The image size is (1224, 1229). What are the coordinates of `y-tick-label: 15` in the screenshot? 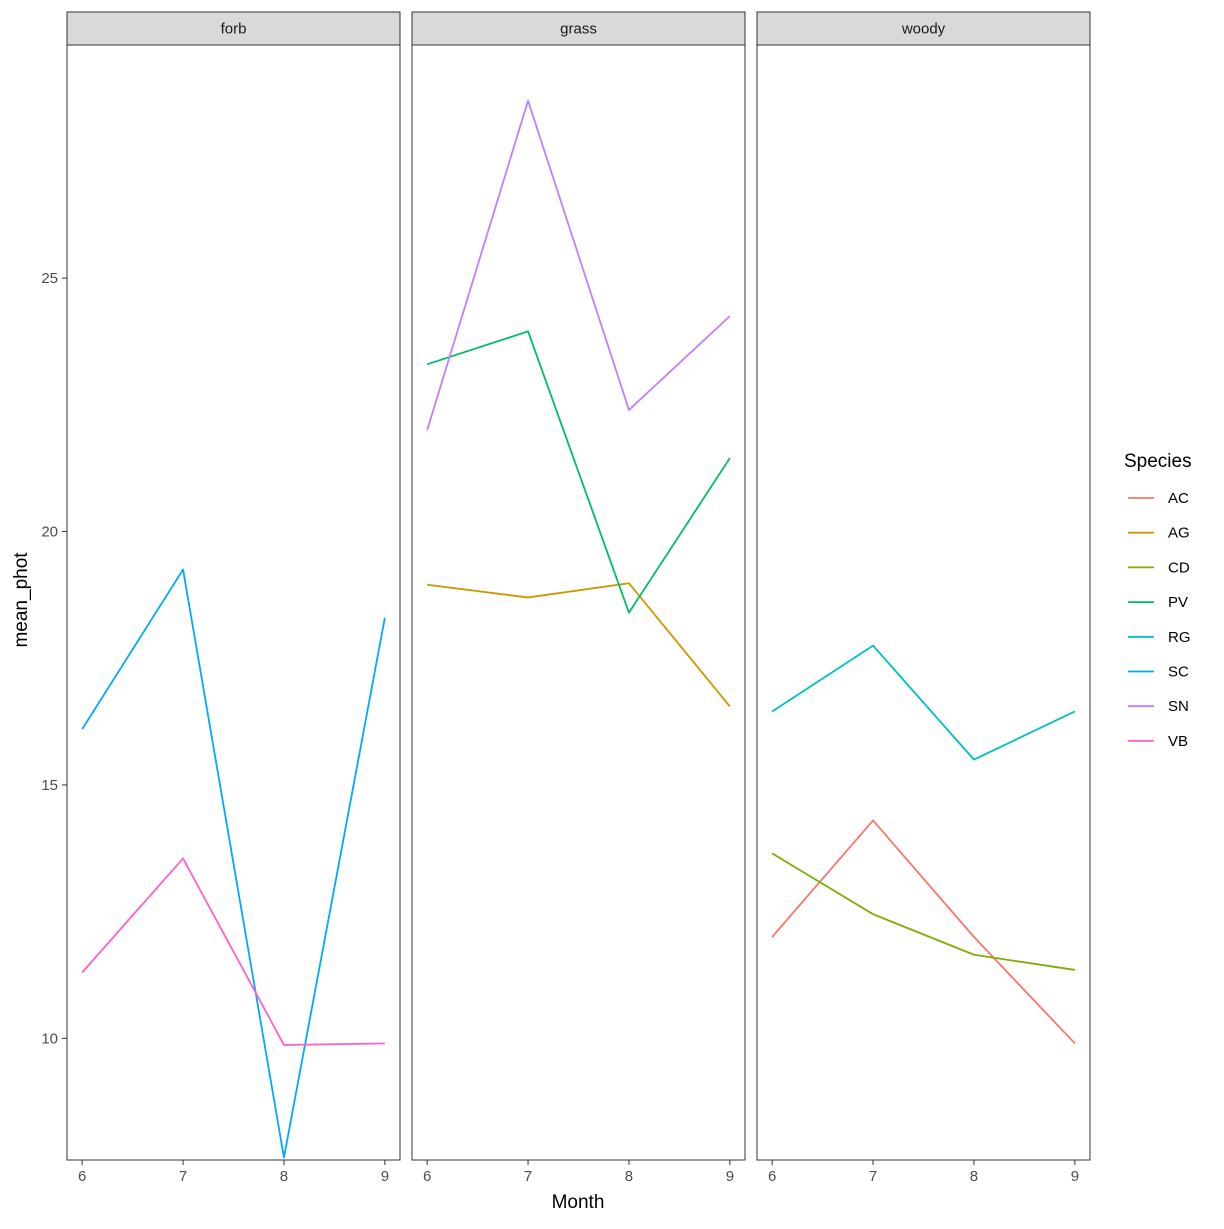 It's located at (49, 785).